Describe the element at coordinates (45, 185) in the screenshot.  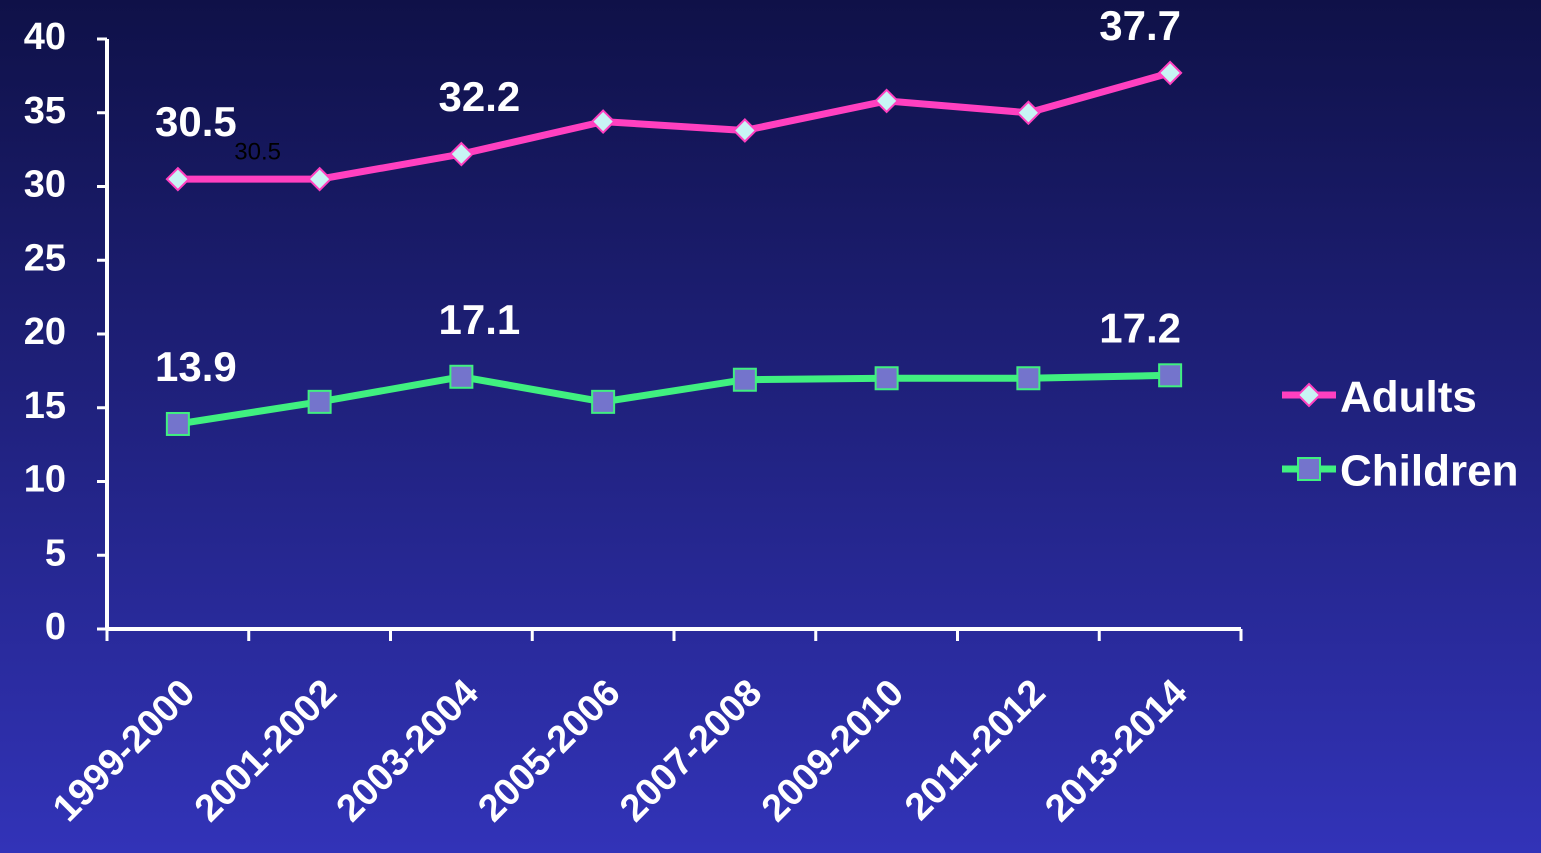
I see `y-tick-label: 30` at that location.